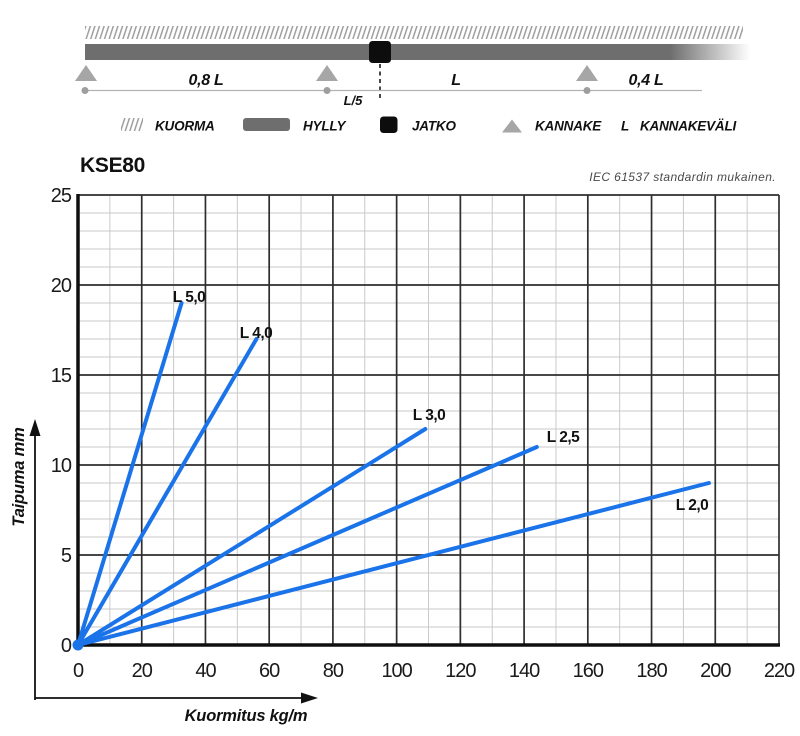  I want to click on schematic-legend: KUORMA HYLLY JATKO KANNAKE L KANNAKEVÄLI, so click(429, 125).